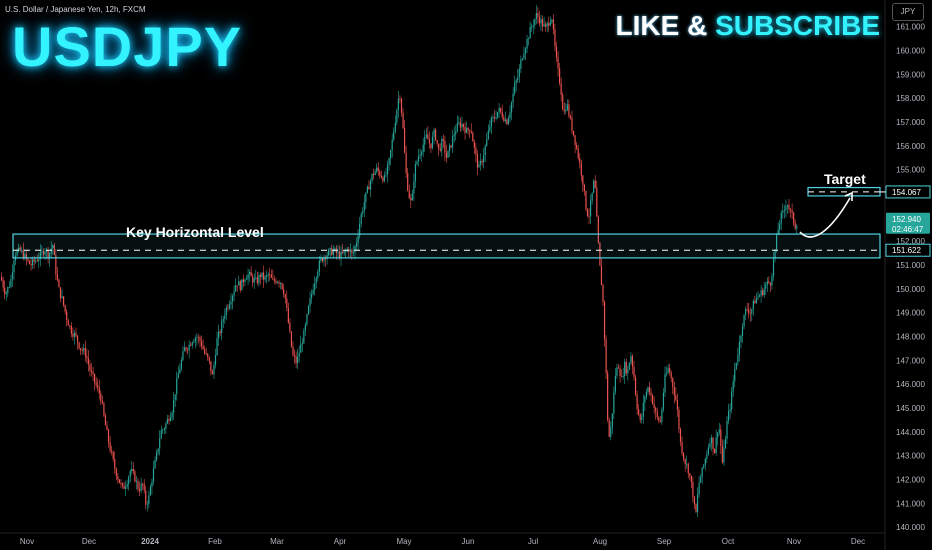  What do you see at coordinates (127, 46) in the screenshot?
I see `chart-title: USDJPY` at bounding box center [127, 46].